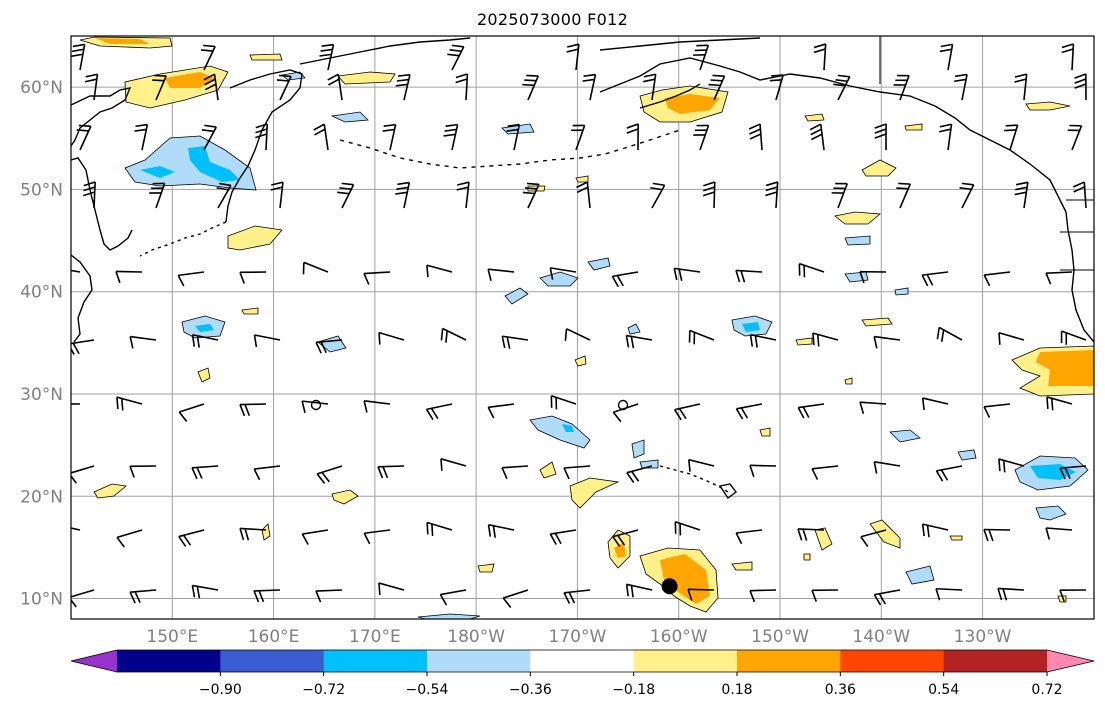 The width and height of the screenshot is (1105, 712). Describe the element at coordinates (986, 153) in the screenshot. I see `borders` at that location.